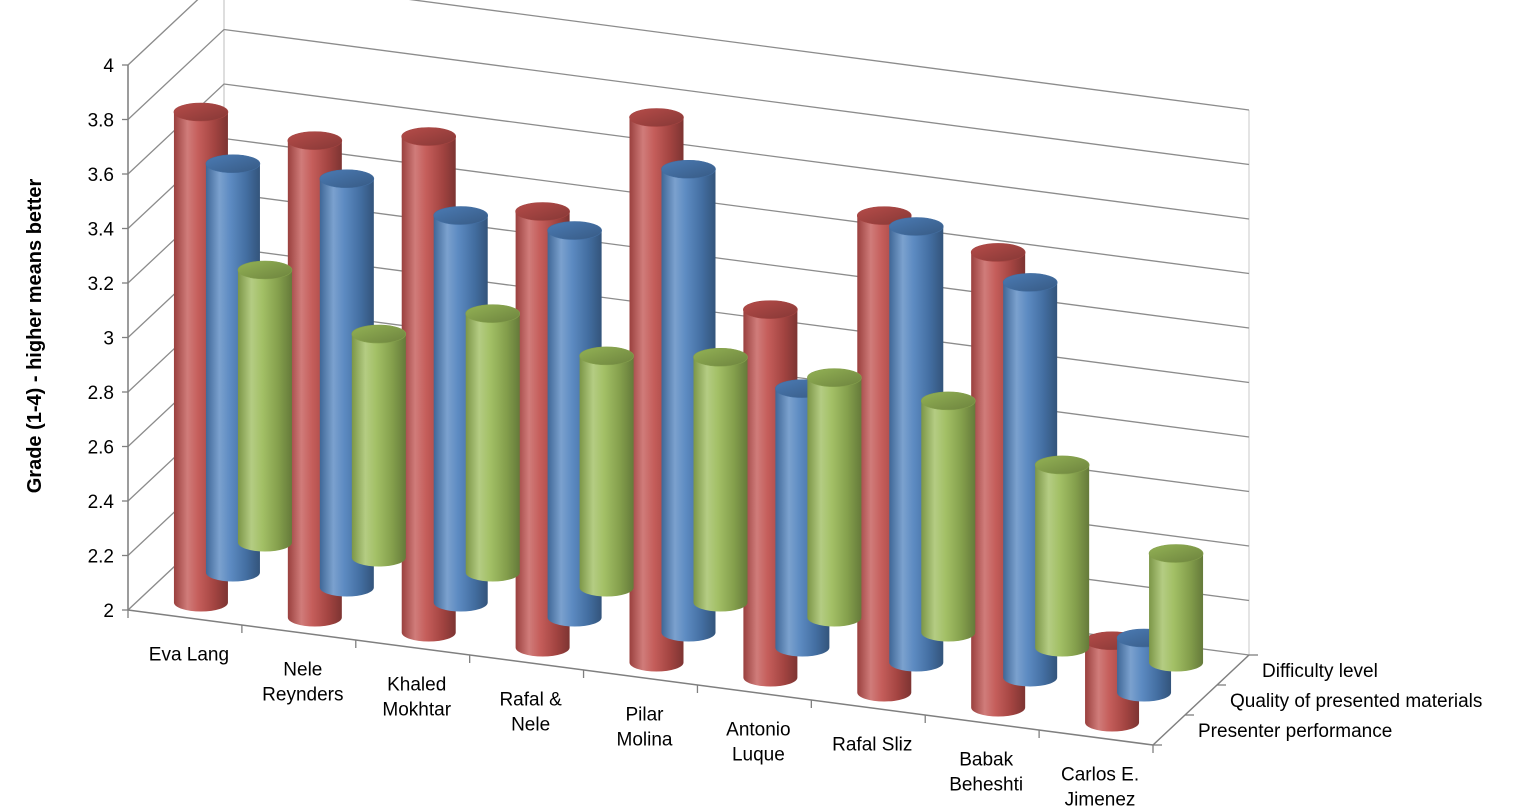  I want to click on y-tick-label: 2.4, so click(101, 502).